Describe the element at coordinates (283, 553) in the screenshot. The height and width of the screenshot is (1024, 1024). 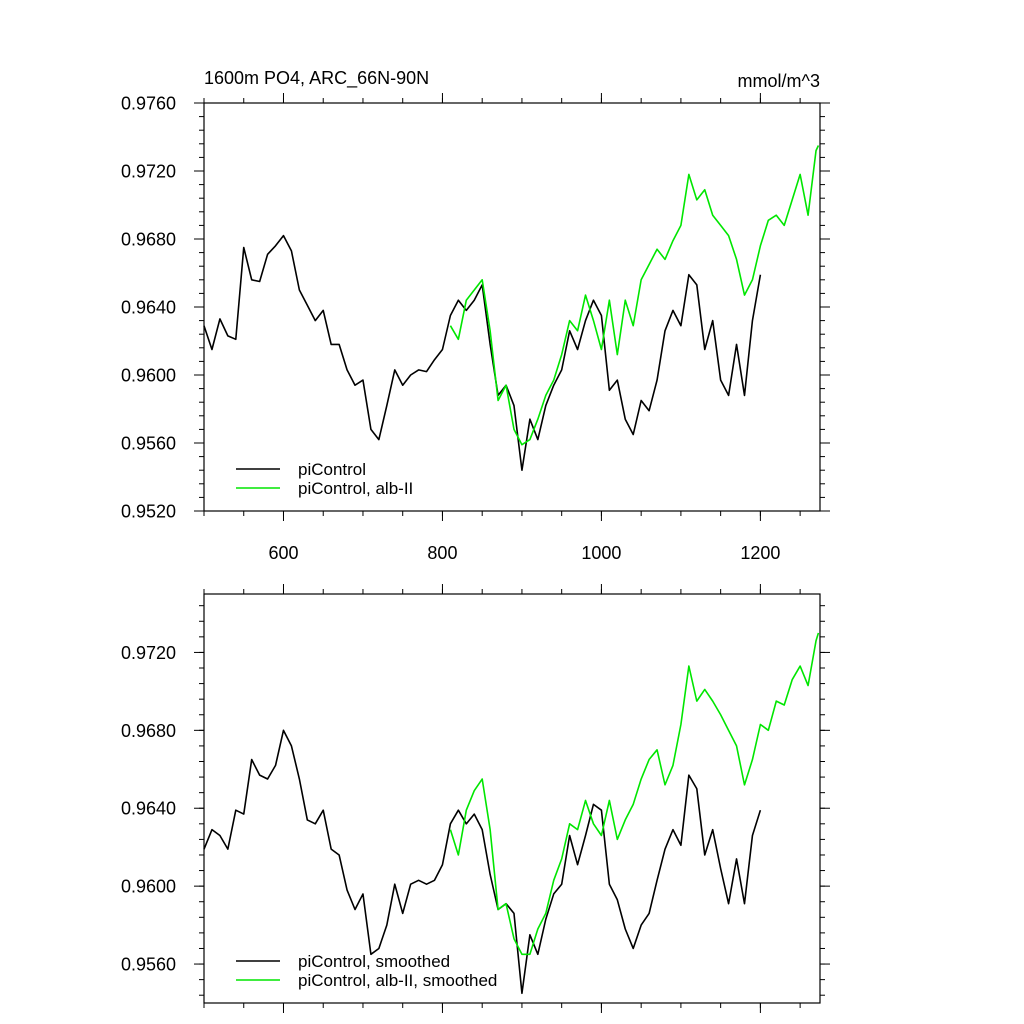
I see `x-tick-label: 600` at that location.